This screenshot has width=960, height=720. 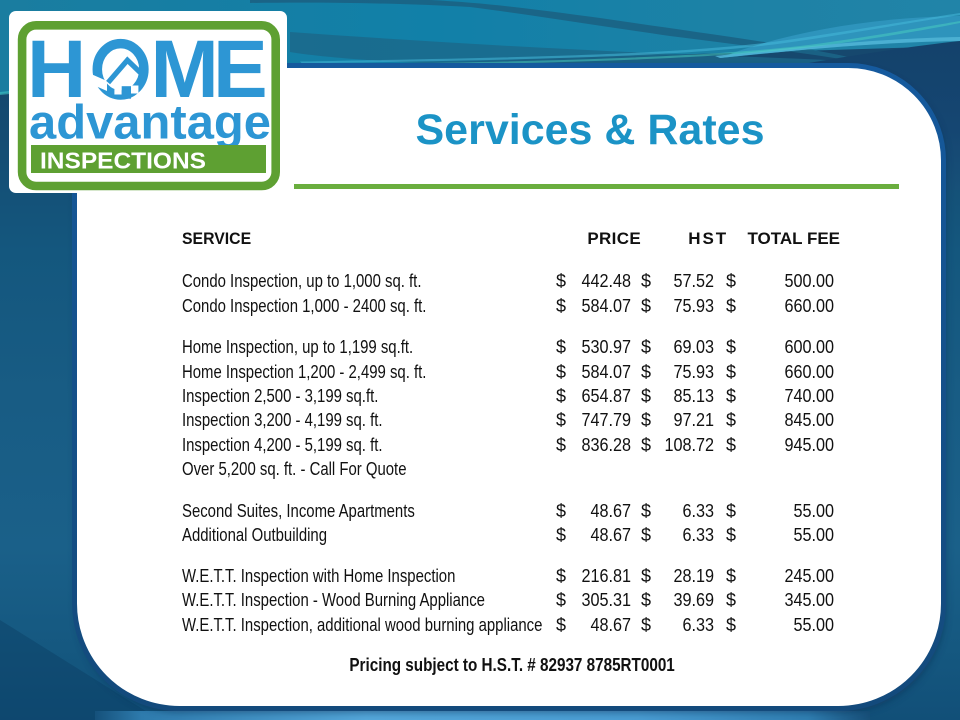 I want to click on svg-text: advantage, so click(x=150, y=123).